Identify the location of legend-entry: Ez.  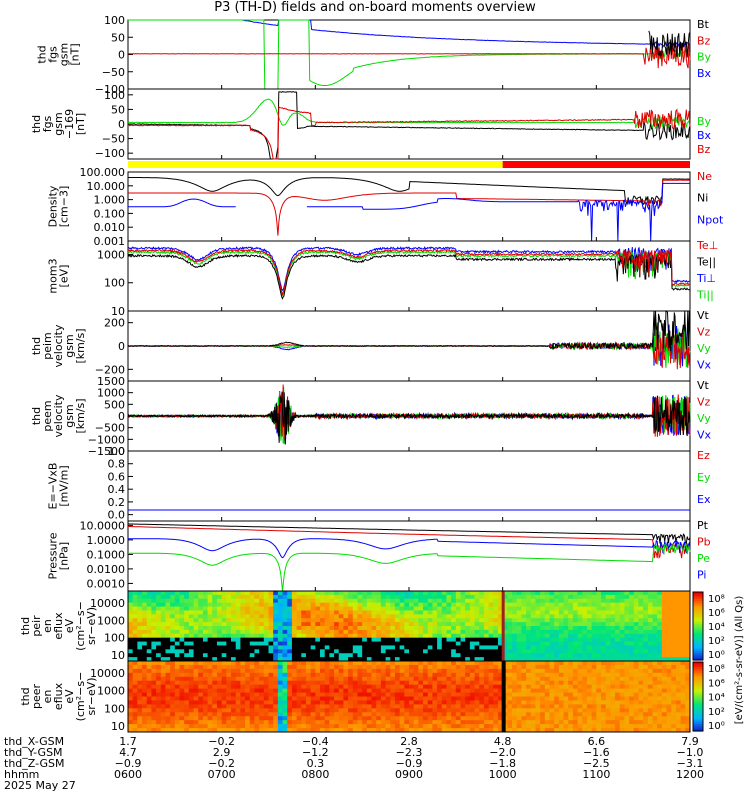
(703, 455).